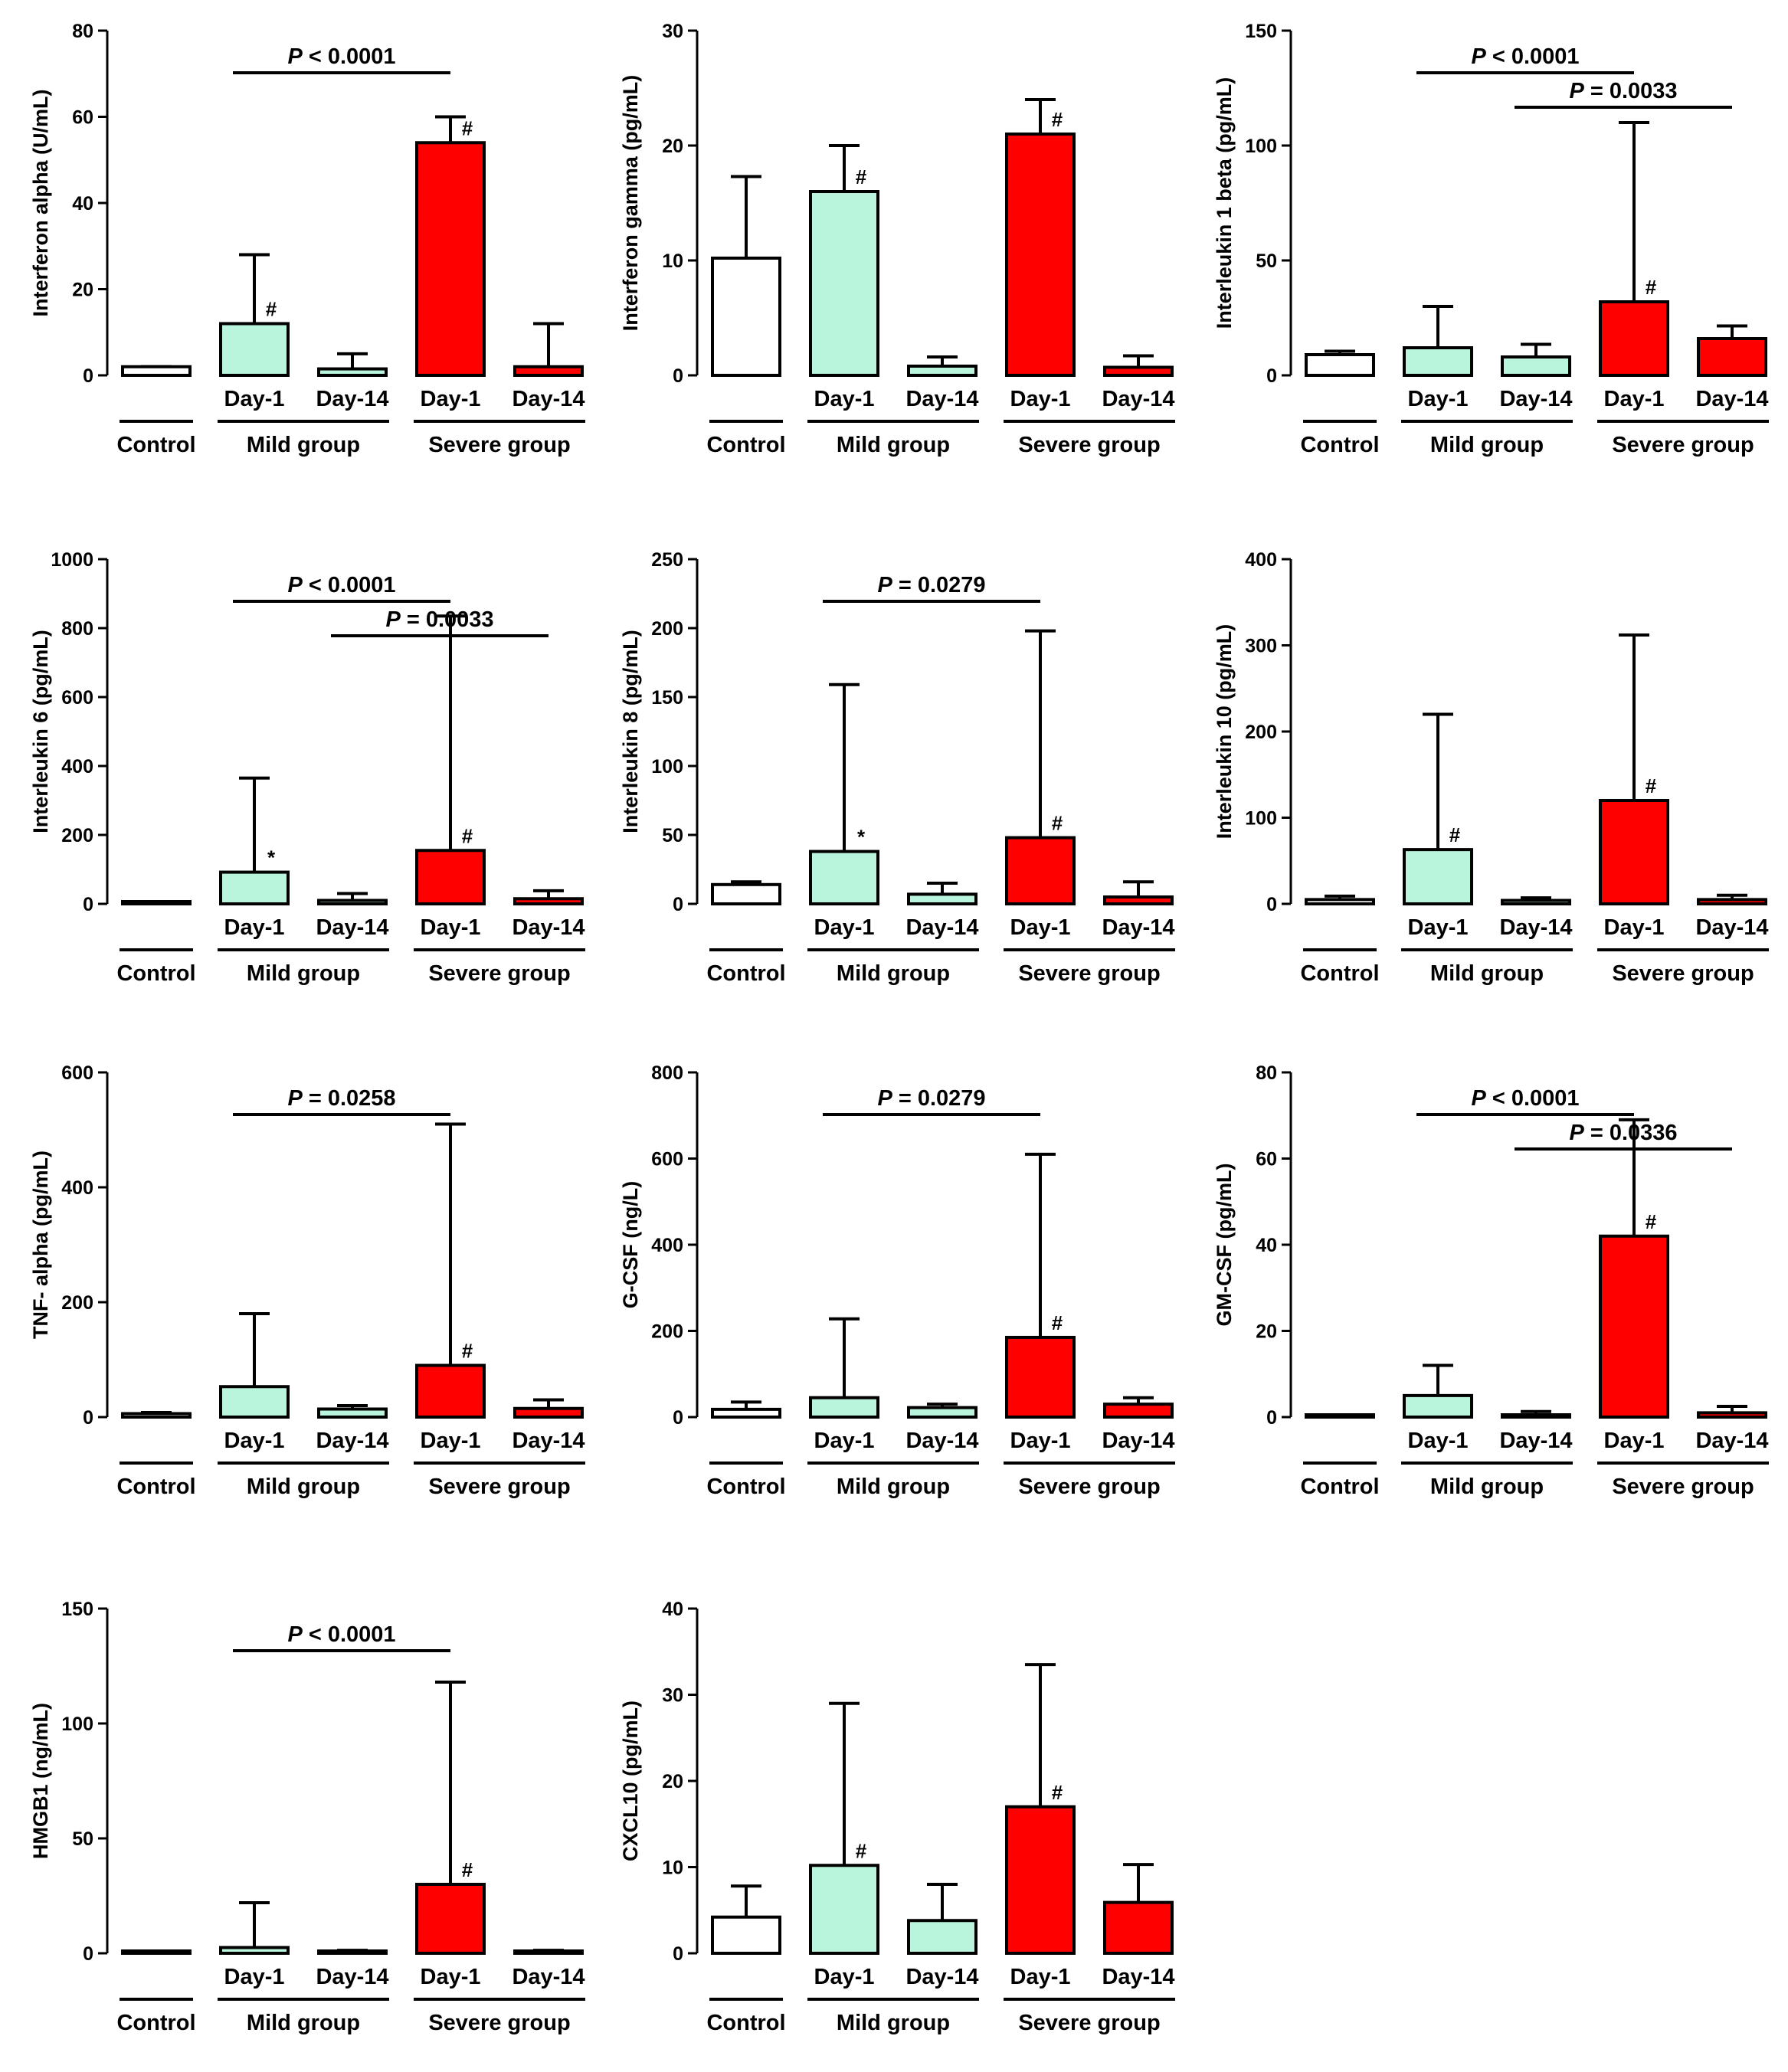 The image size is (1788, 2072). Describe the element at coordinates (672, 261) in the screenshot. I see `y-tick-label: 10` at that location.